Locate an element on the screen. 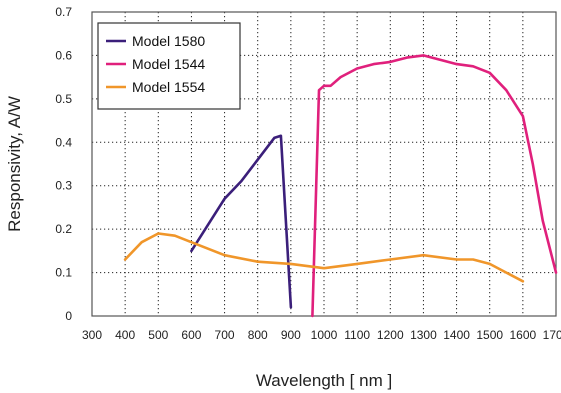 This screenshot has width=561, height=393. x-tick-label: 1000 is located at coordinates (324, 335).